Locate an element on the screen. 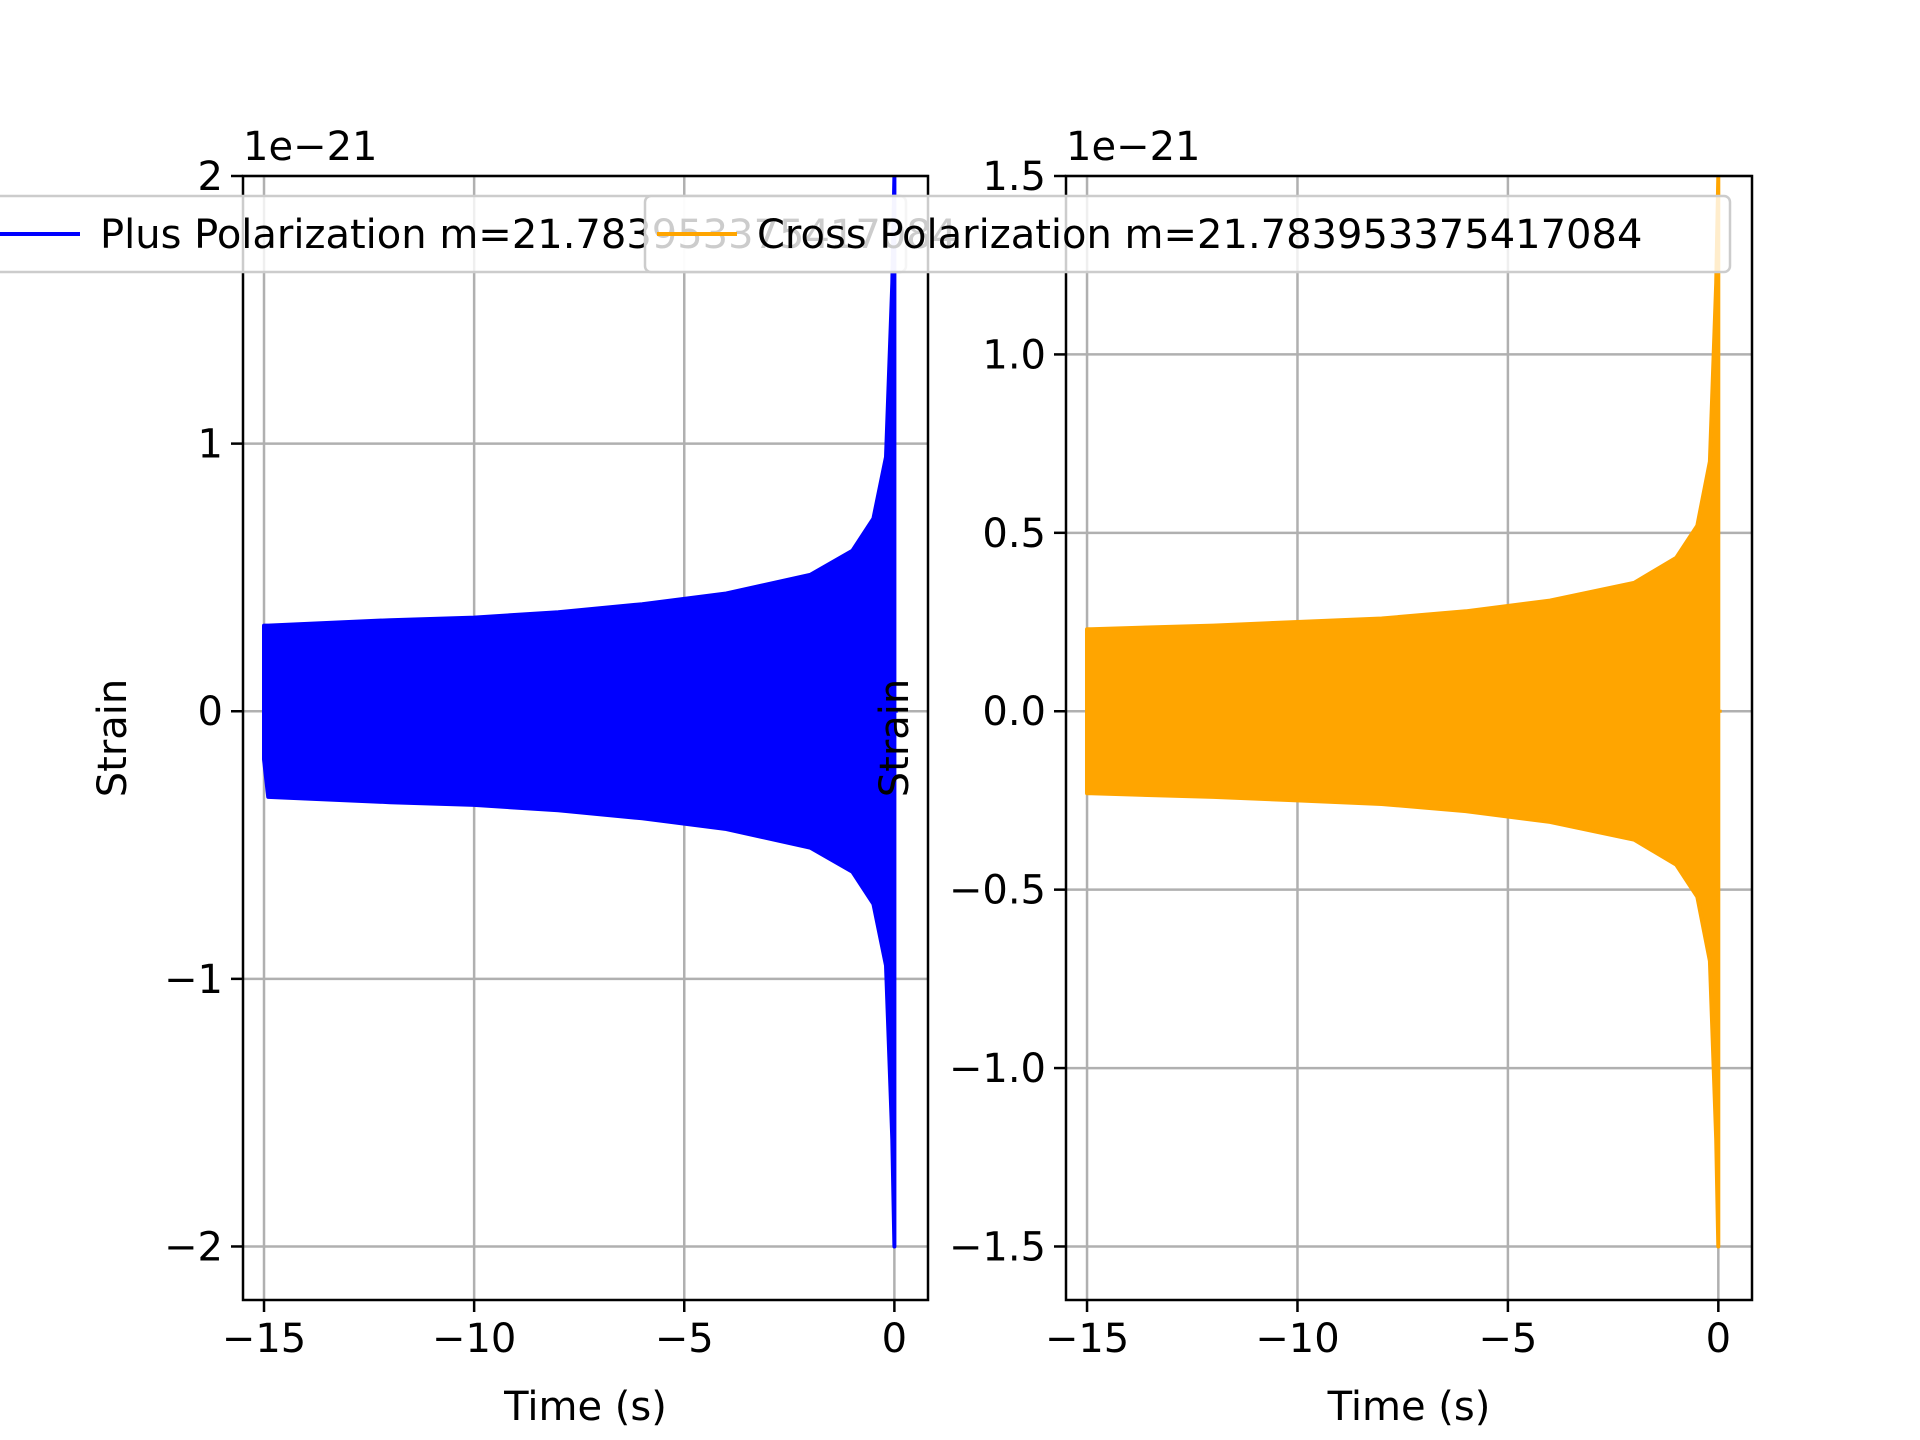  y-tick-label: 0.0 is located at coordinates (1014, 712).